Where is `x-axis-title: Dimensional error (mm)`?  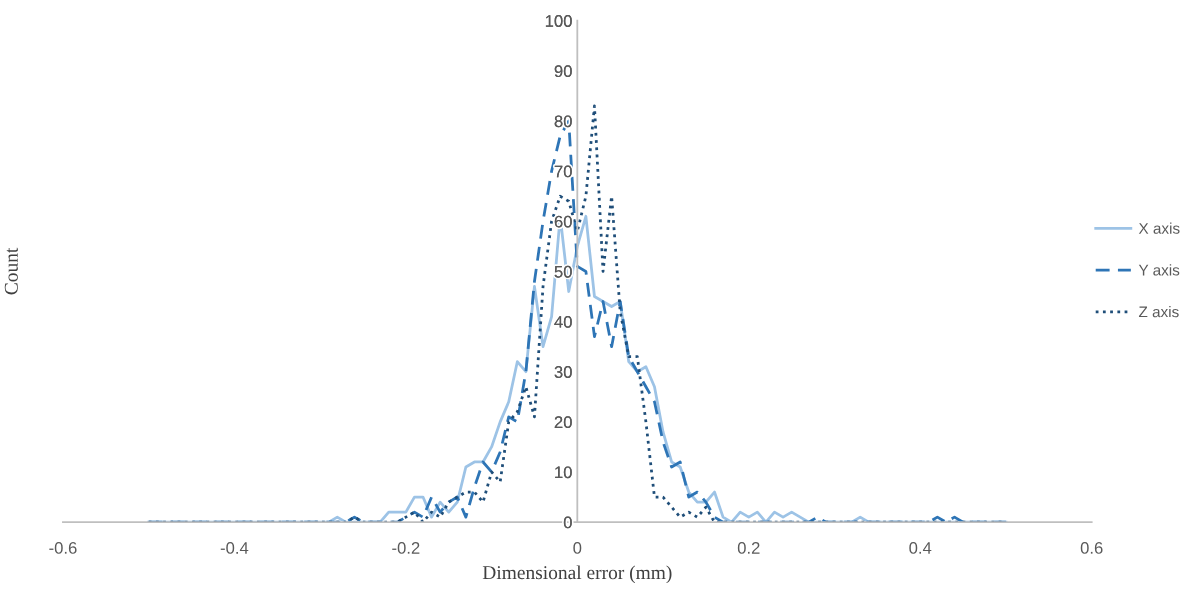 x-axis-title: Dimensional error (mm) is located at coordinates (577, 574).